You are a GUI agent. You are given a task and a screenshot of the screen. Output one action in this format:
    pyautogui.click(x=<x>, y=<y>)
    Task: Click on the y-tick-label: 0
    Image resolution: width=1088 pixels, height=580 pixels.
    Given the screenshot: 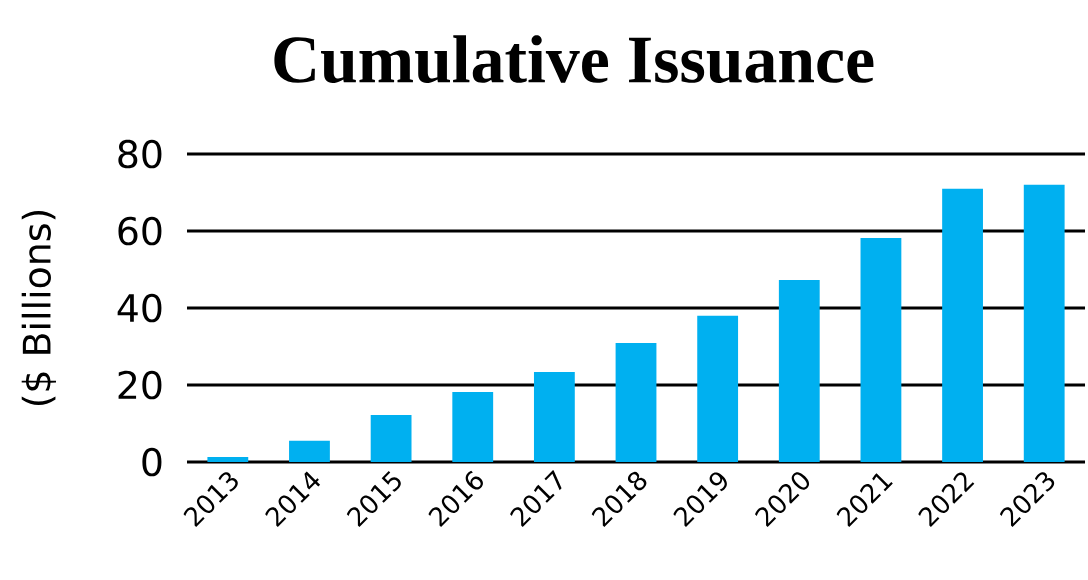 What is the action you would take?
    pyautogui.click(x=152, y=462)
    